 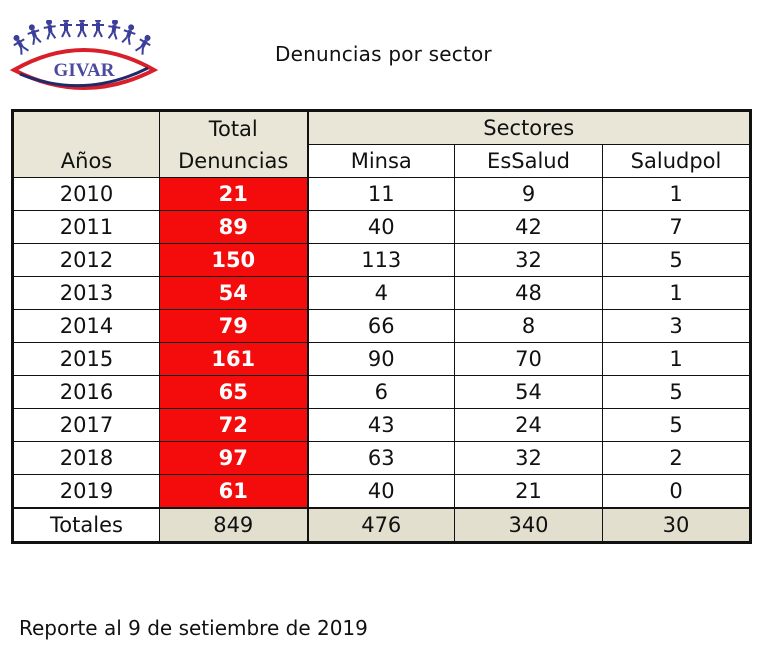 What do you see at coordinates (528, 194) in the screenshot?
I see `essalud-cell: 9` at bounding box center [528, 194].